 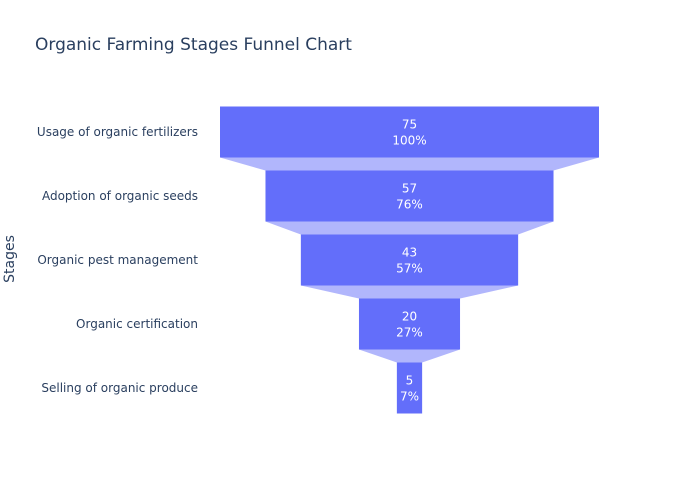 What do you see at coordinates (409, 317) in the screenshot?
I see `bar-value-label: 20` at bounding box center [409, 317].